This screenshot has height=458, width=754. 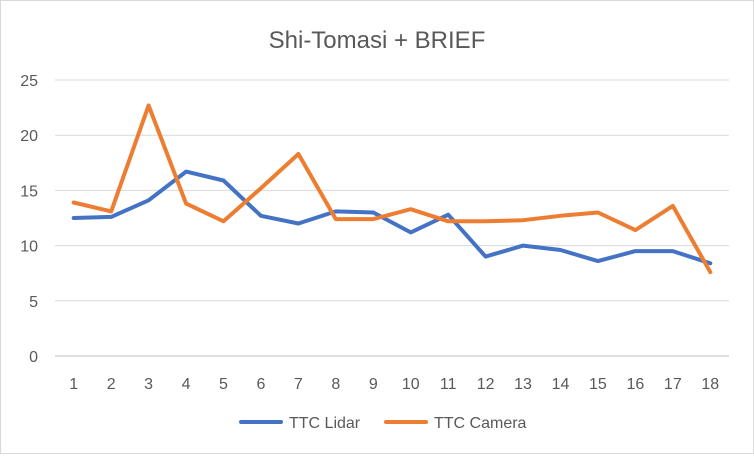 What do you see at coordinates (29, 81) in the screenshot?
I see `y-tick-label: 25` at bounding box center [29, 81].